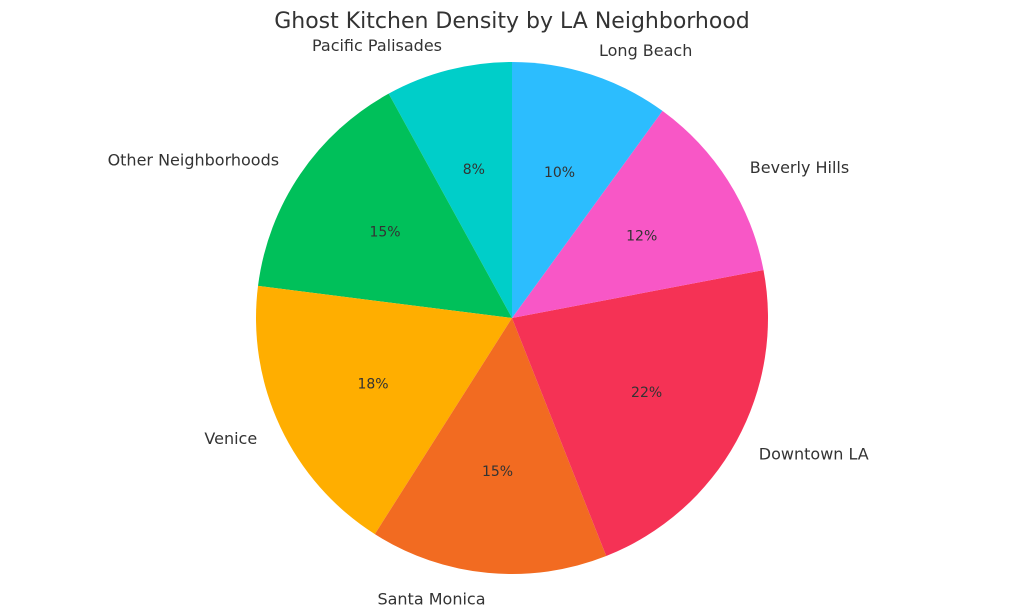  What do you see at coordinates (512, 21) in the screenshot?
I see `chart-title: Ghost Kitchen Density by LA Neighborhood` at bounding box center [512, 21].